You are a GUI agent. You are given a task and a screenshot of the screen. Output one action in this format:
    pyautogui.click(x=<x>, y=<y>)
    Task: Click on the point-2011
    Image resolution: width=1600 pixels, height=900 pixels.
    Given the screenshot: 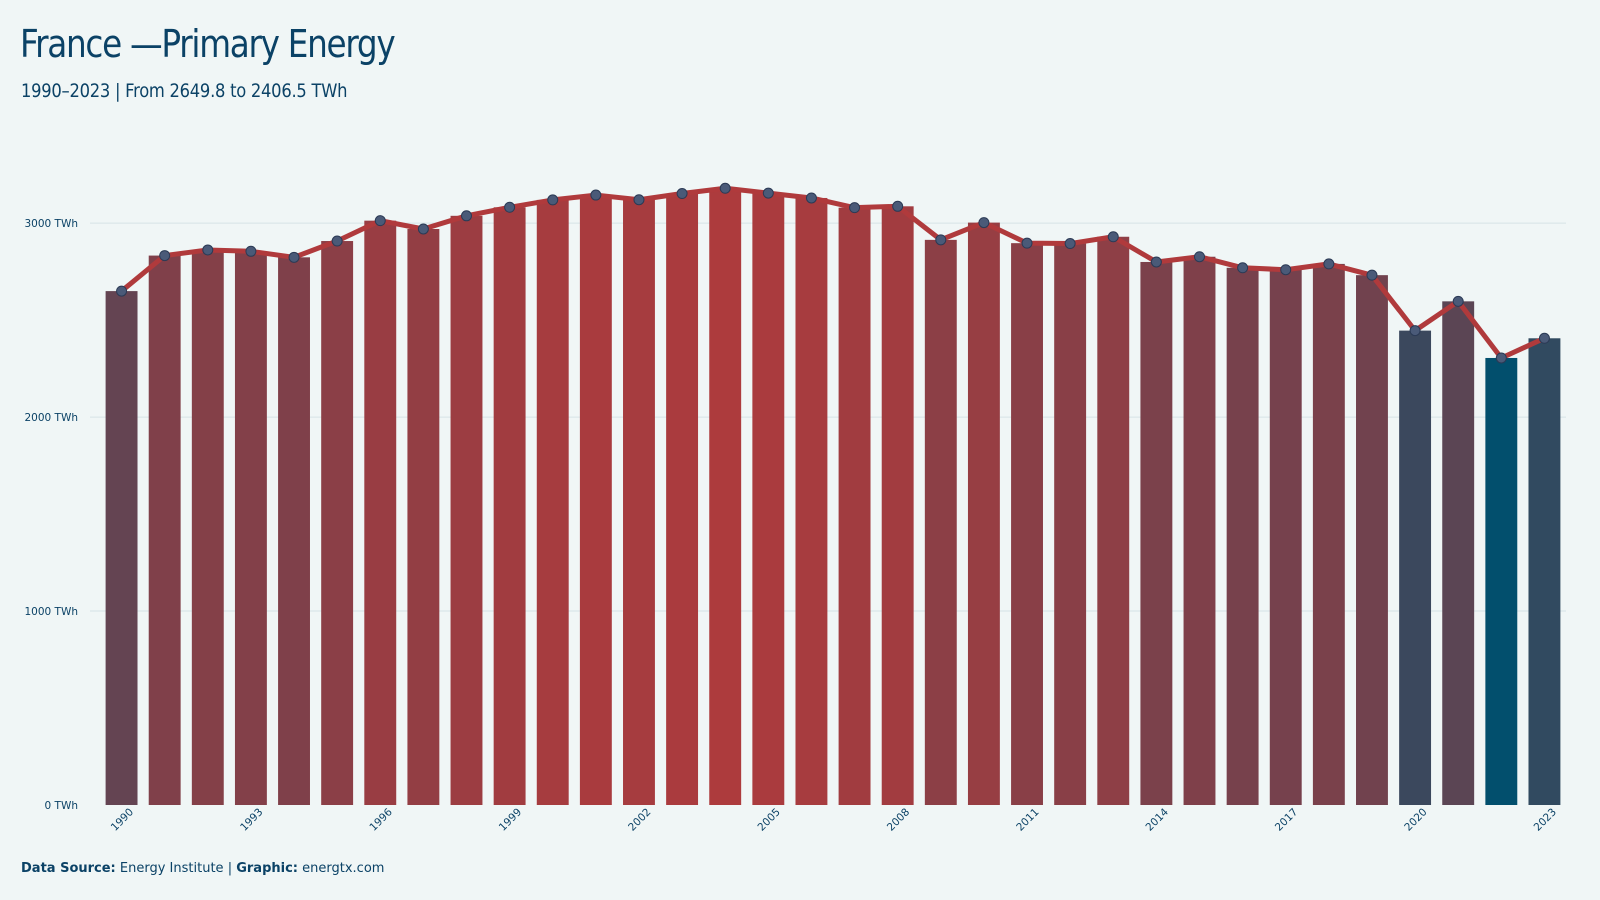 What is the action you would take?
    pyautogui.click(x=1027, y=243)
    